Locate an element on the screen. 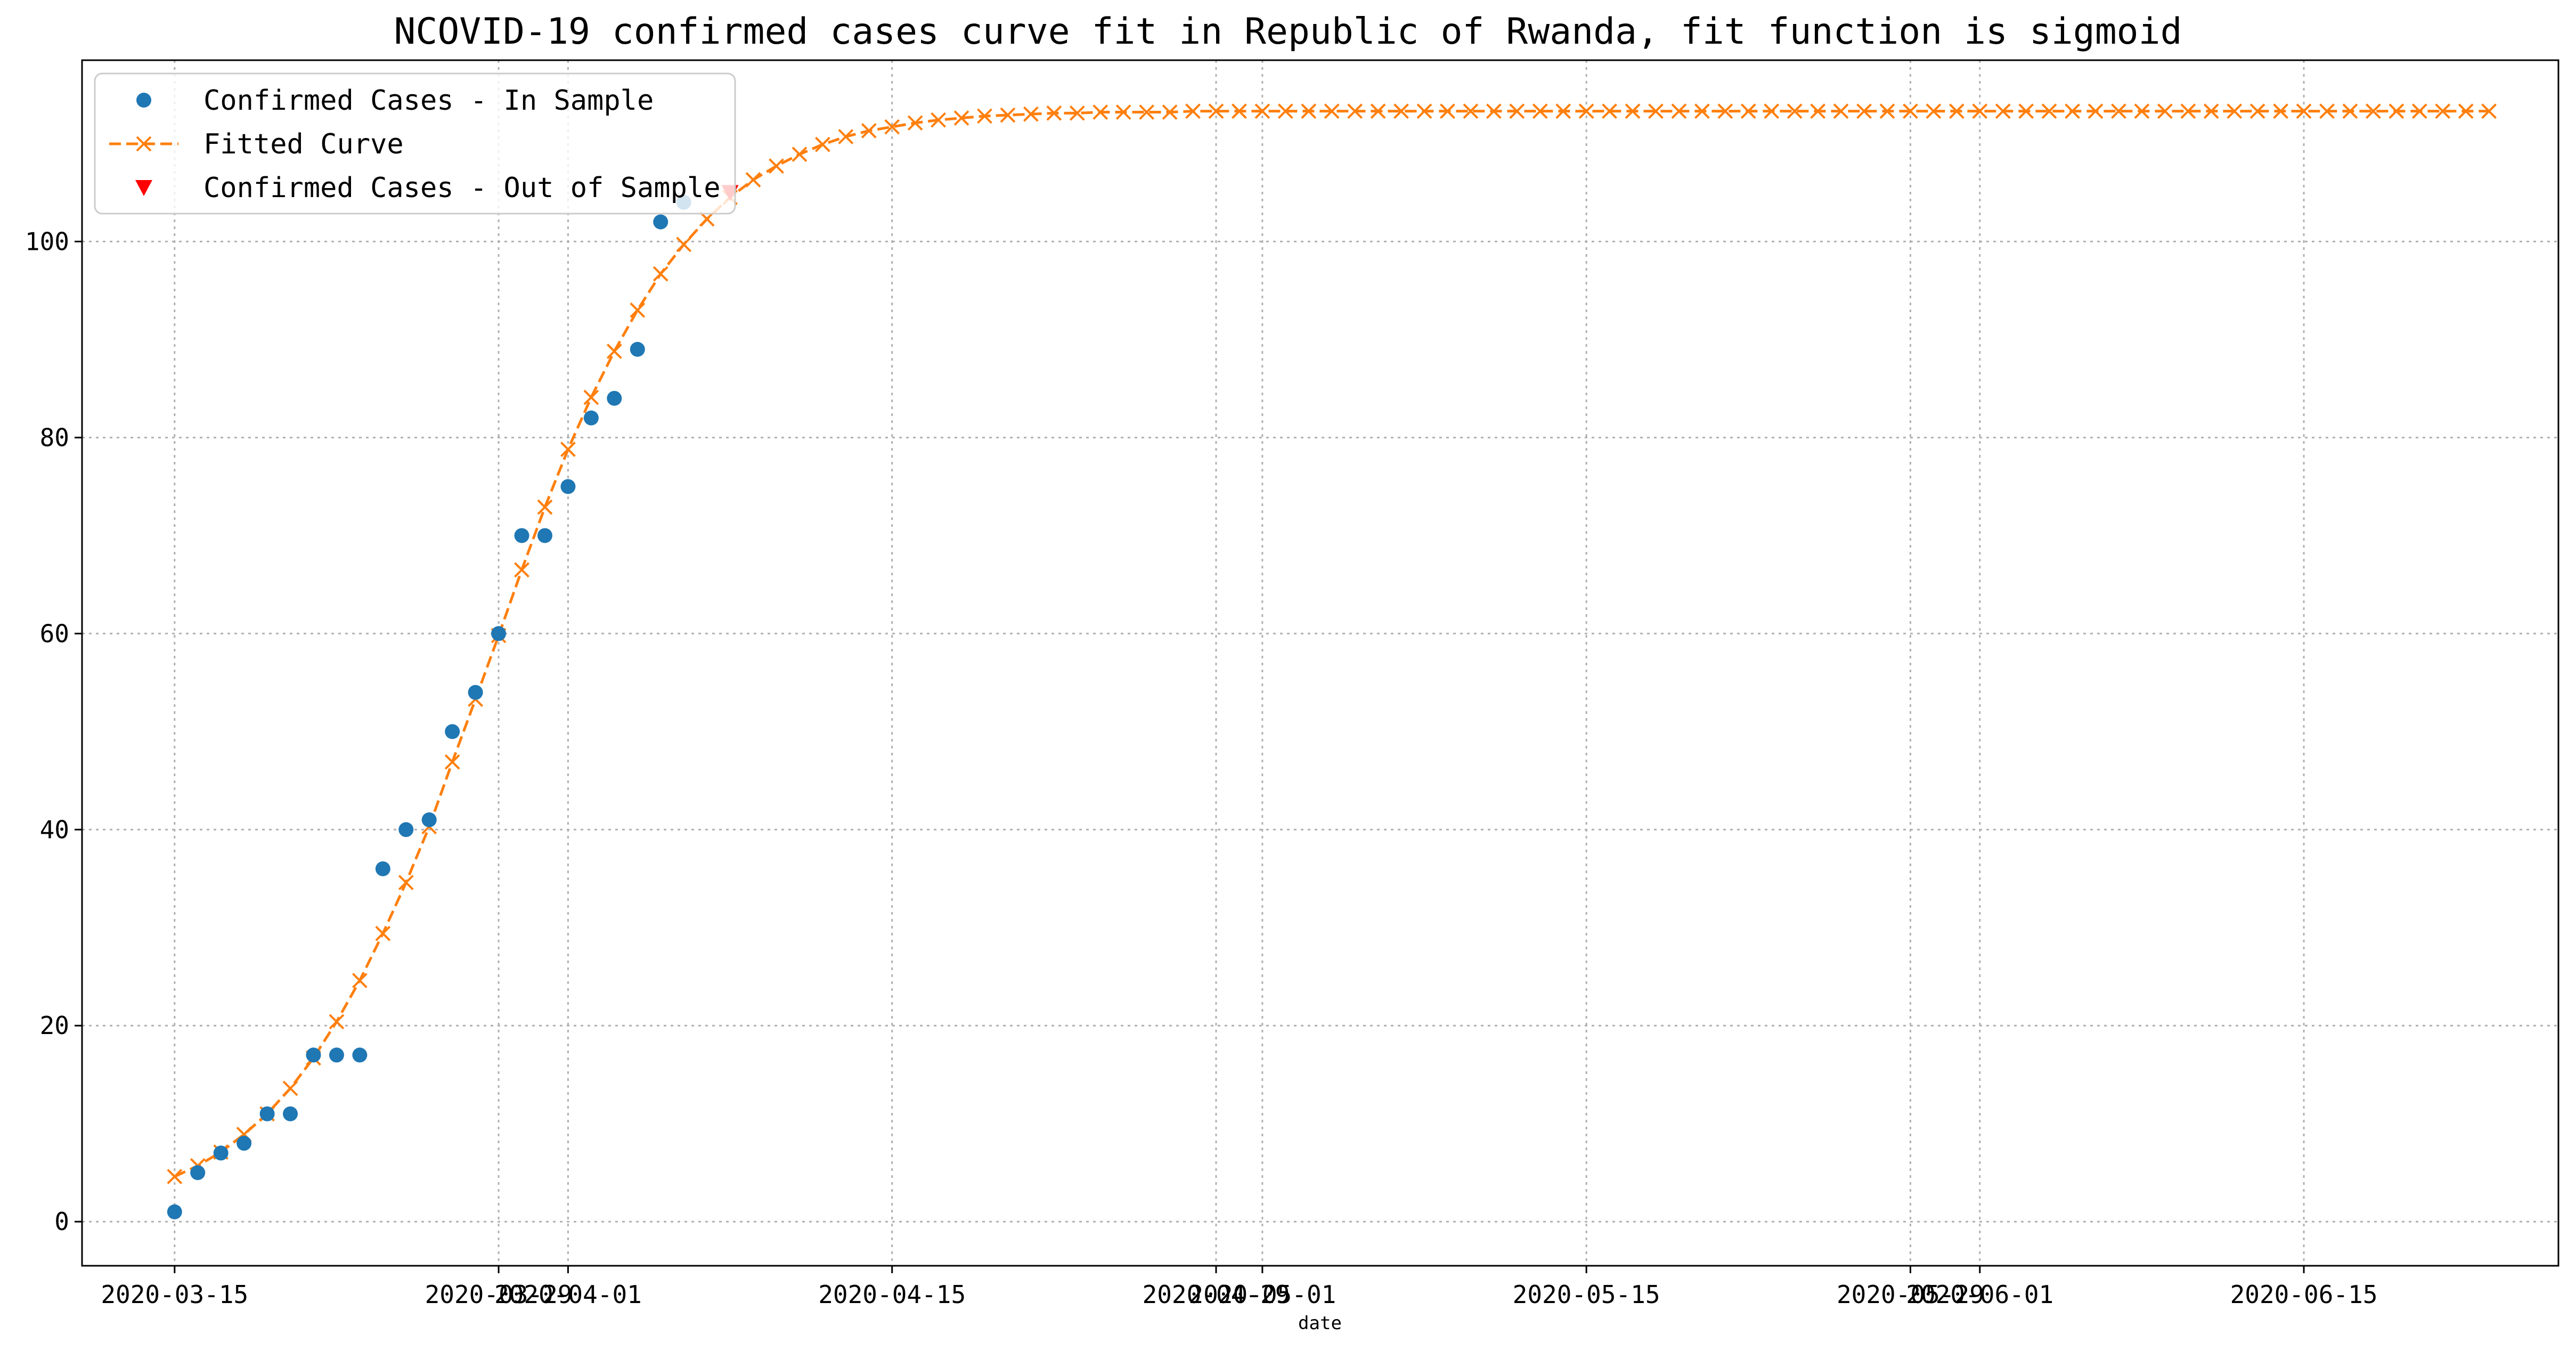  x-tick-label: 2020-04-29 is located at coordinates (1216, 1294).